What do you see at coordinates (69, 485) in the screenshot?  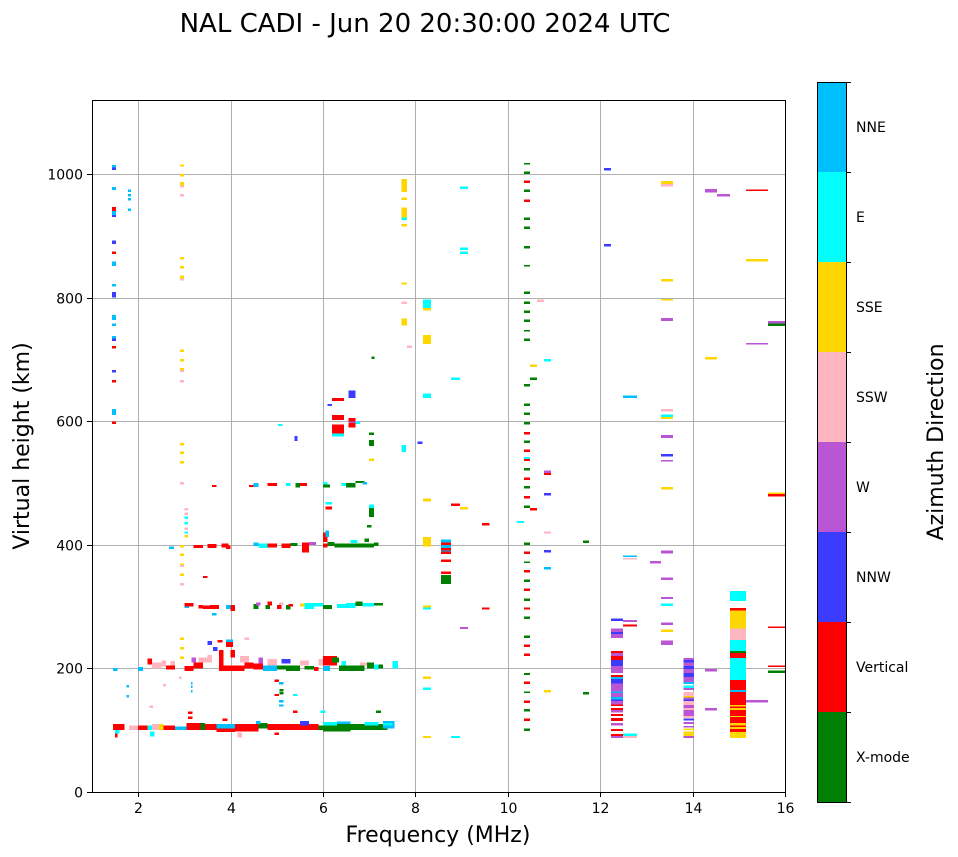 I see `y-axis-ticks: 0 200 400 600 800 1000` at bounding box center [69, 485].